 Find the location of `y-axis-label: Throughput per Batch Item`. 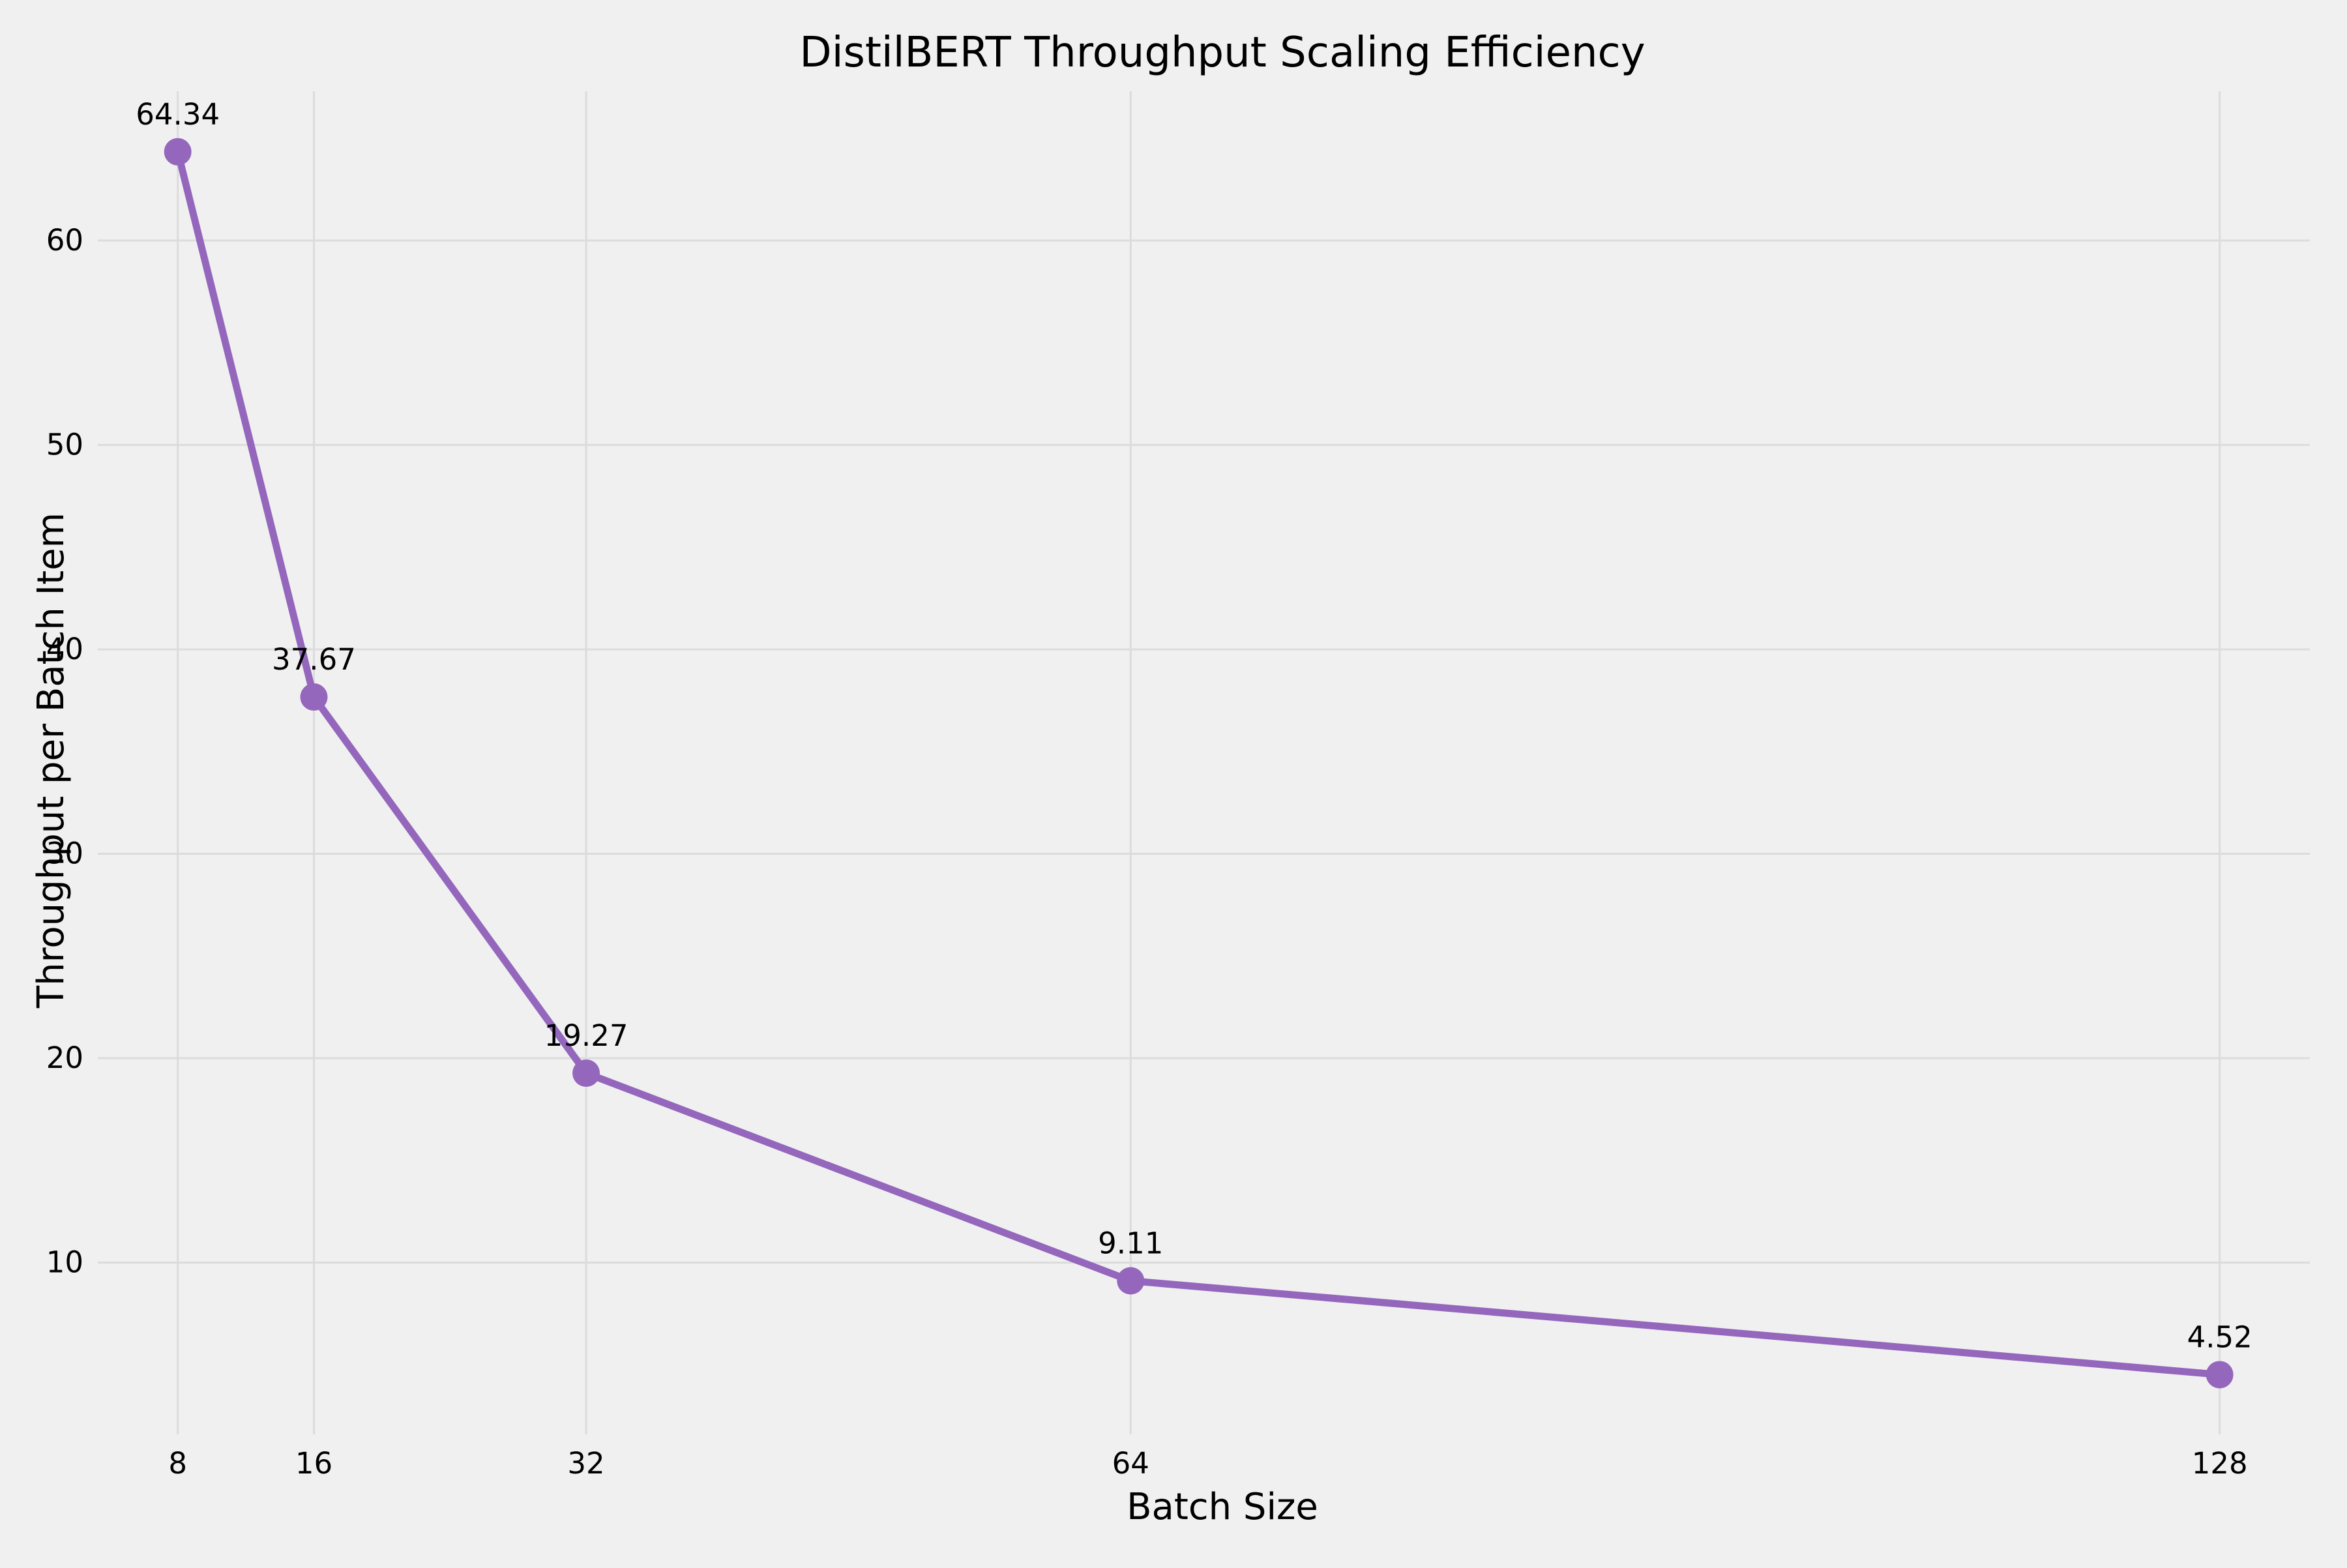

y-axis-label: Throughput per Batch Item is located at coordinates (51, 761).